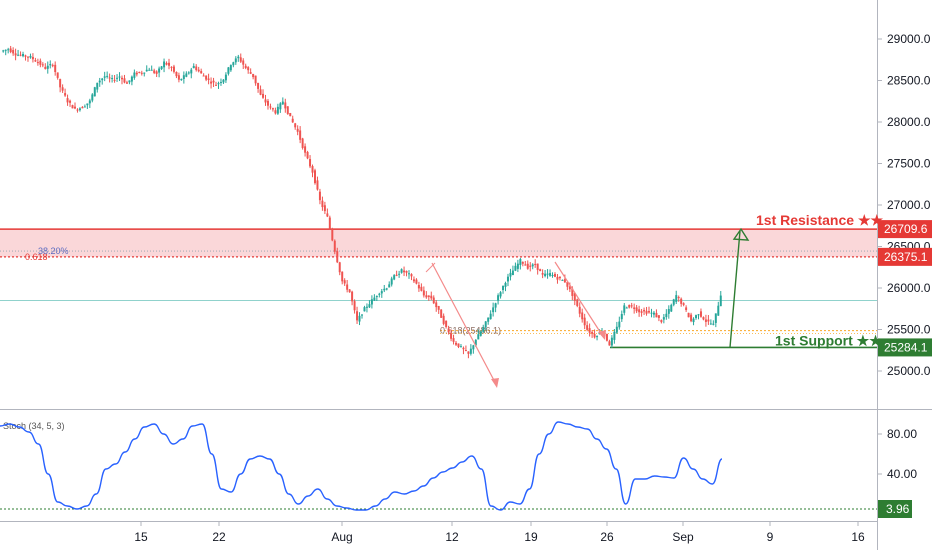 The width and height of the screenshot is (932, 550). I want to click on price-tick-label: 27500.0, so click(909, 164).